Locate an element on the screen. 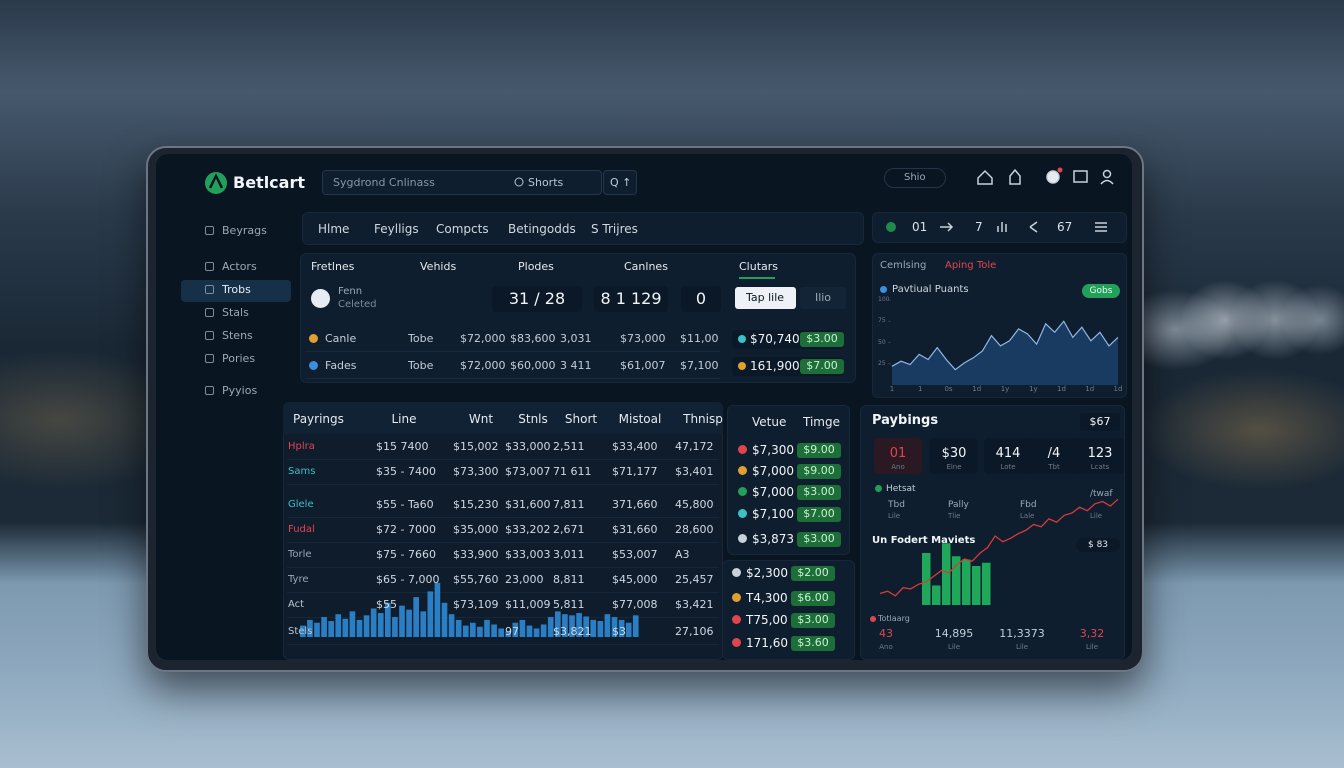  cell: $15,002 is located at coordinates (476, 446).